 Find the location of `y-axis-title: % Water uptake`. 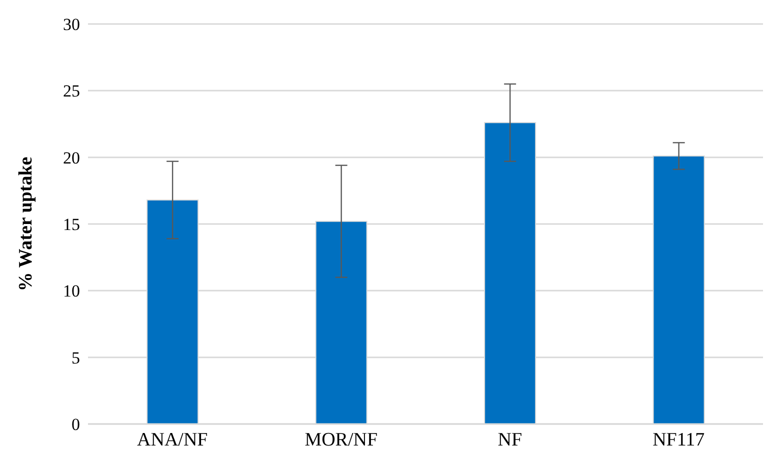

y-axis-title: % Water uptake is located at coordinates (26, 224).